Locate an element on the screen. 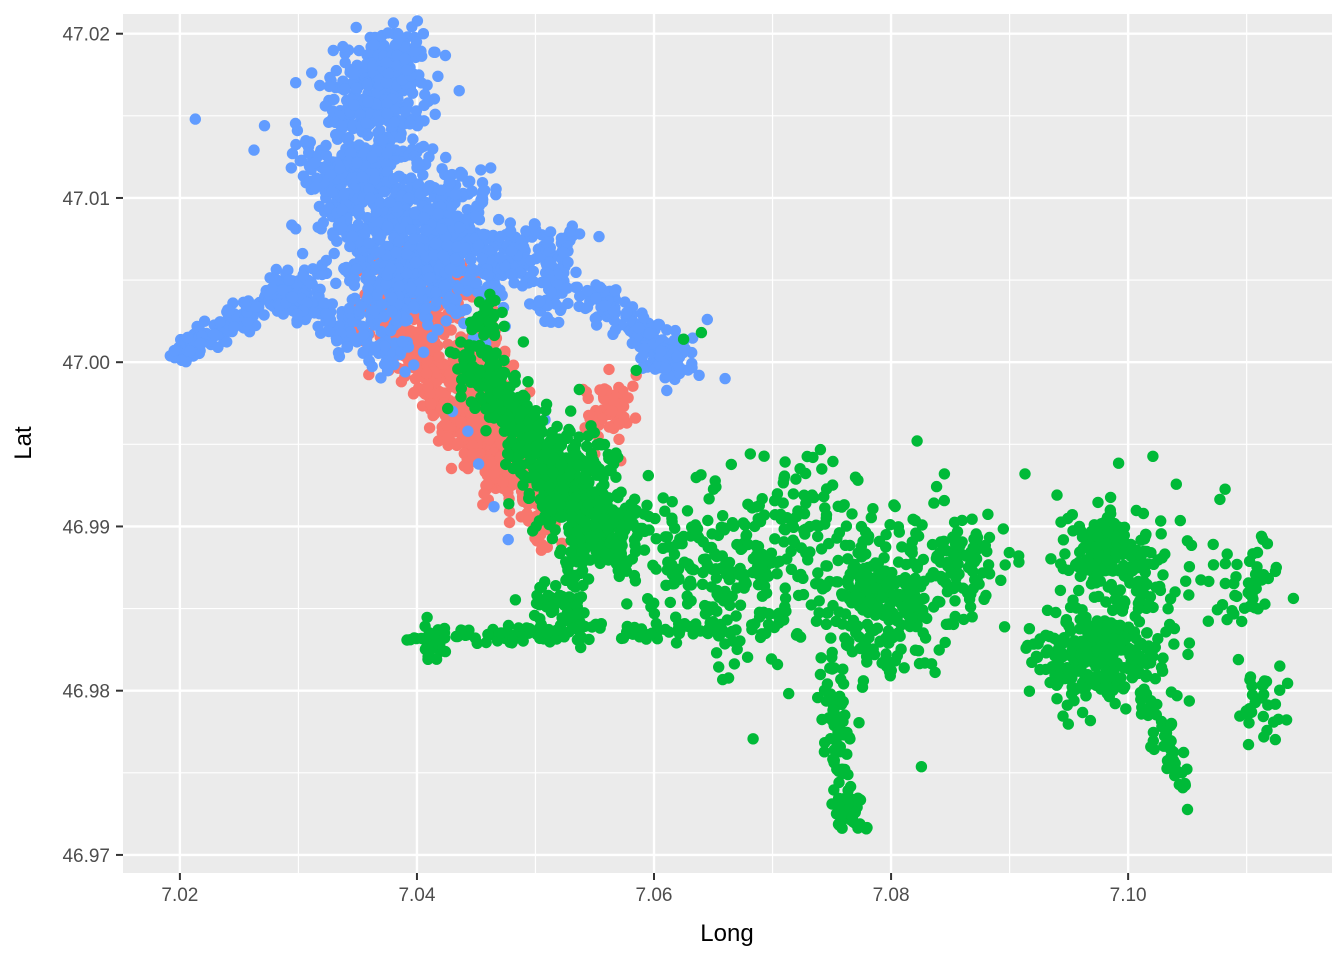 The image size is (1344, 960). x-tick-label-7.04: 7.04 is located at coordinates (416, 895).